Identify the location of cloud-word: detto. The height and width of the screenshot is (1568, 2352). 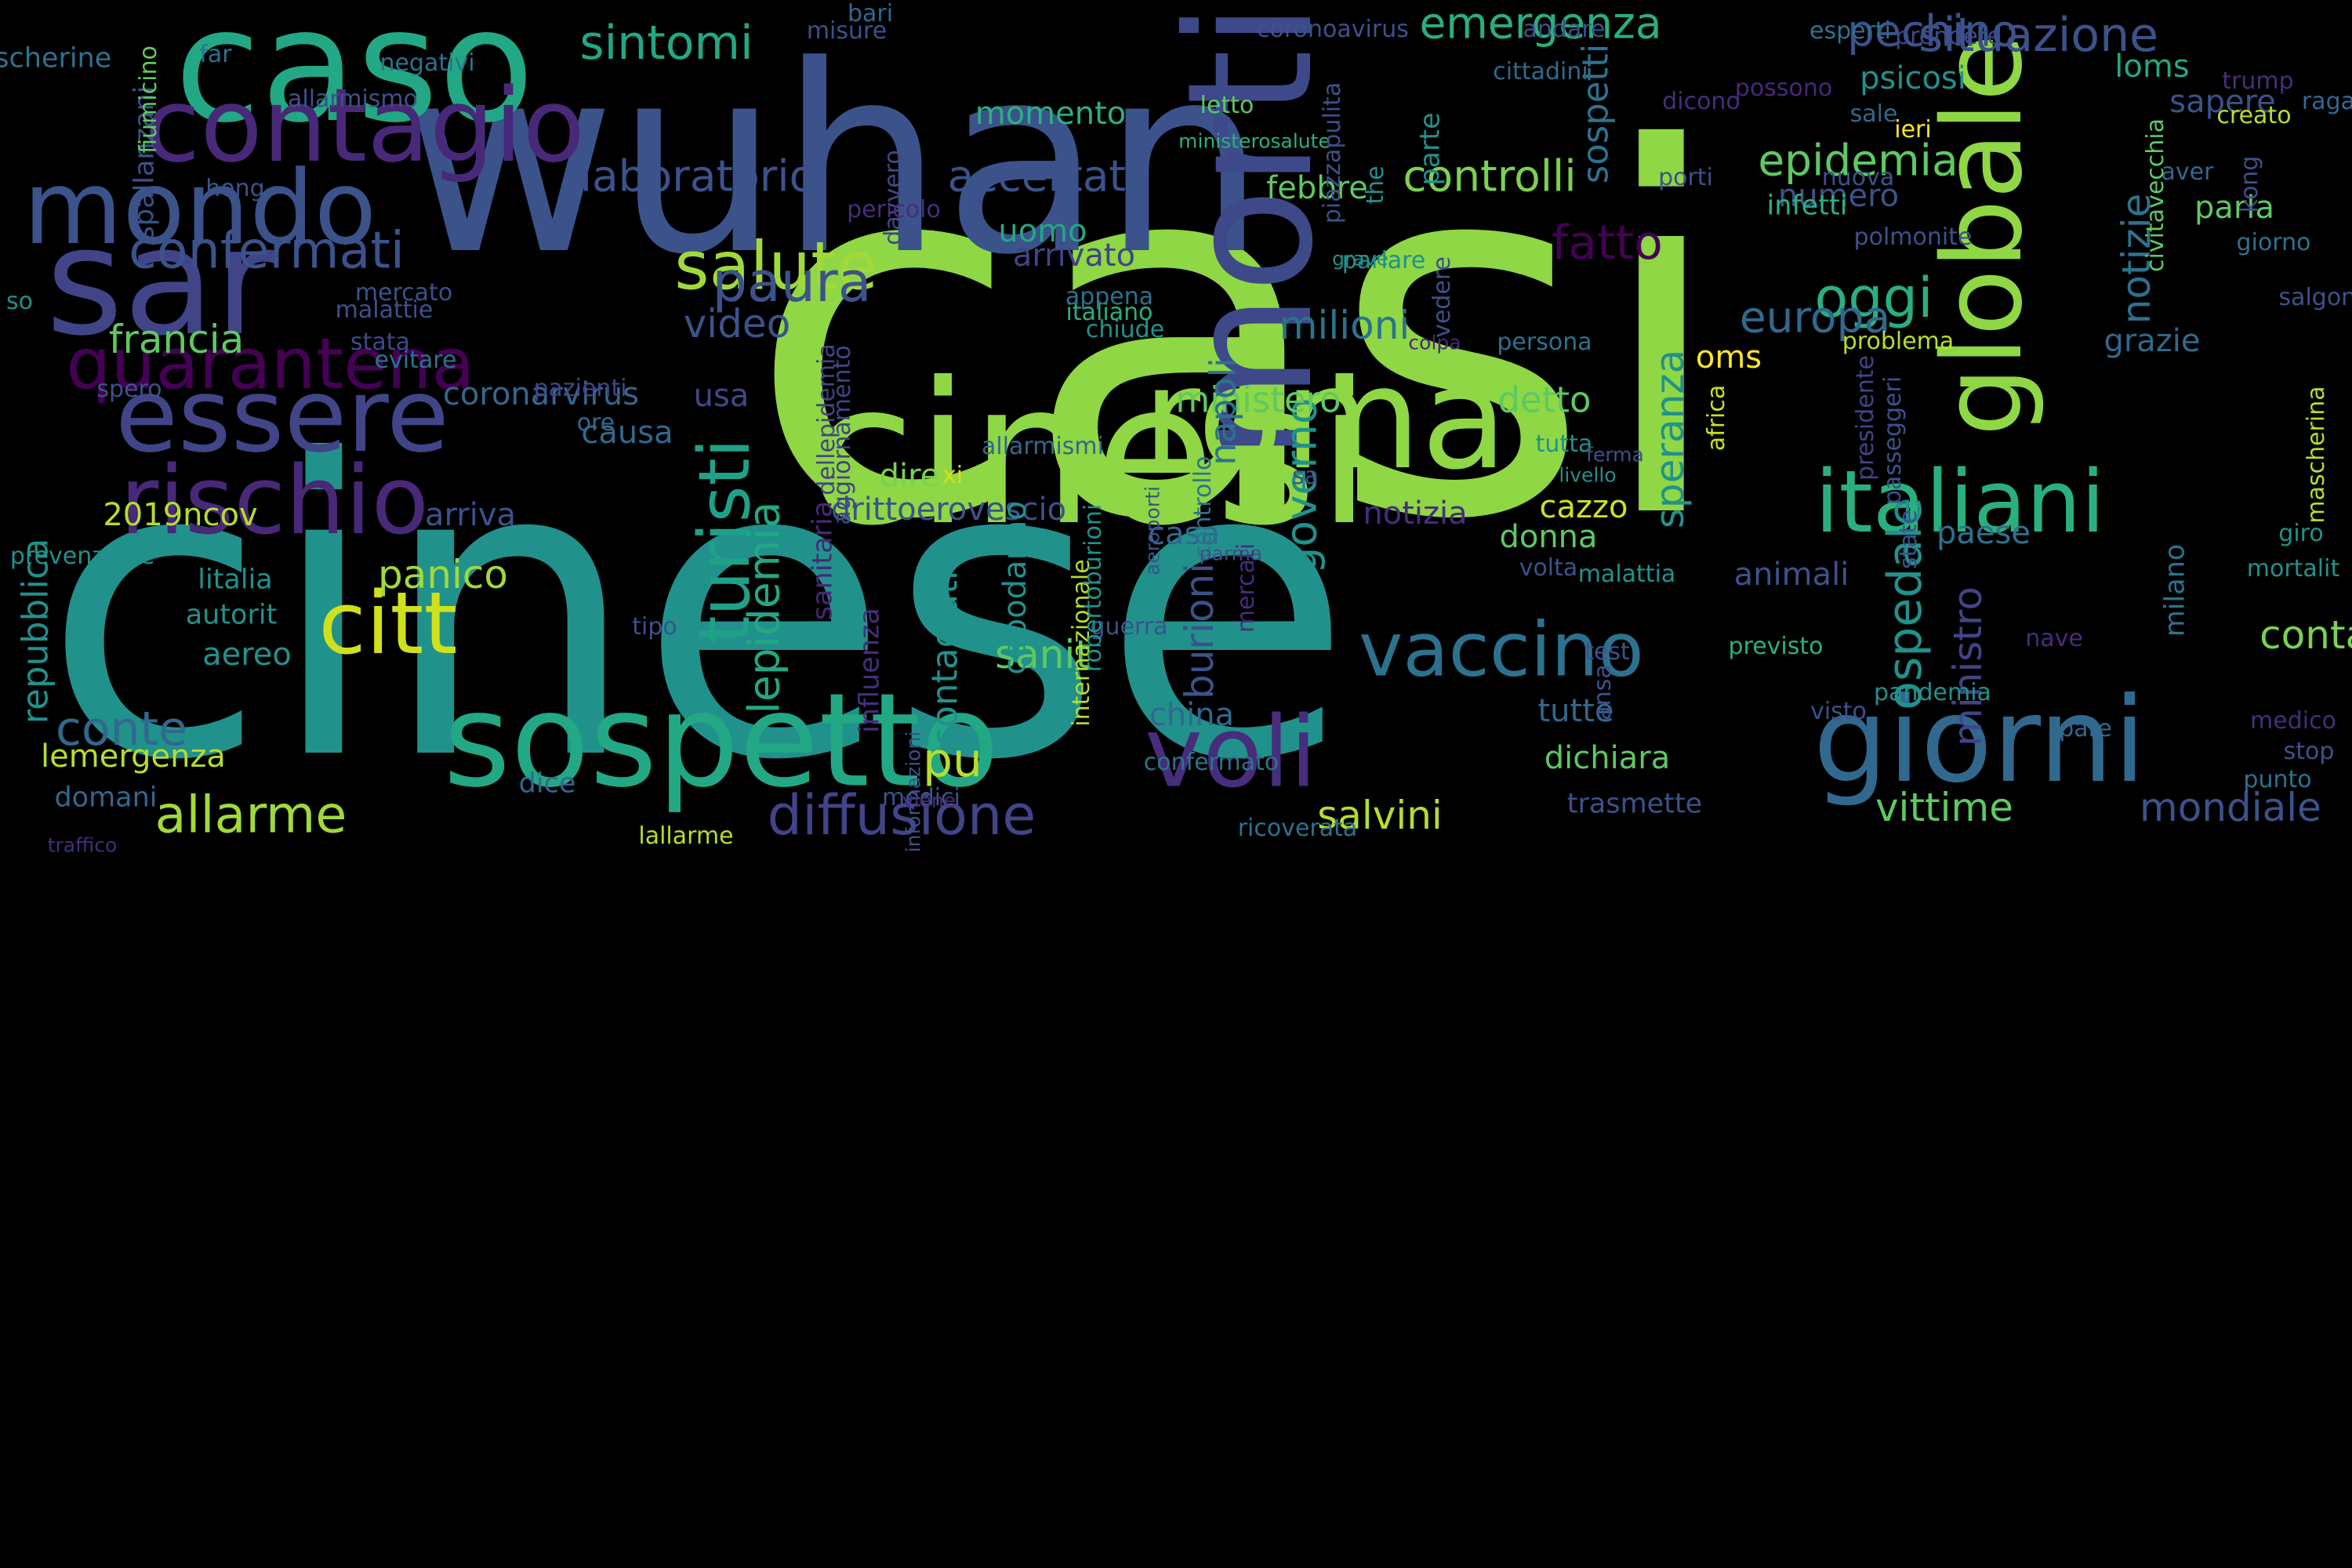
(1544, 400).